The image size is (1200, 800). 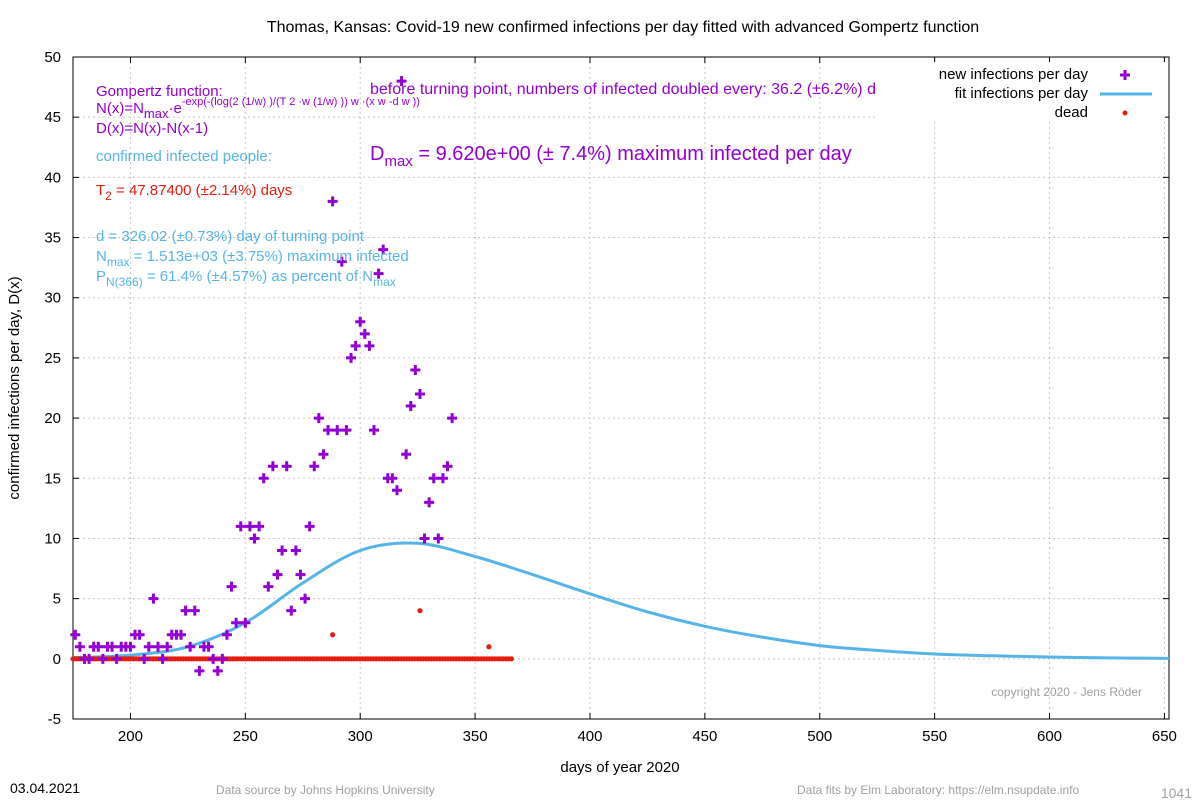 I want to click on legend-label-dead: dead, so click(x=1071, y=112).